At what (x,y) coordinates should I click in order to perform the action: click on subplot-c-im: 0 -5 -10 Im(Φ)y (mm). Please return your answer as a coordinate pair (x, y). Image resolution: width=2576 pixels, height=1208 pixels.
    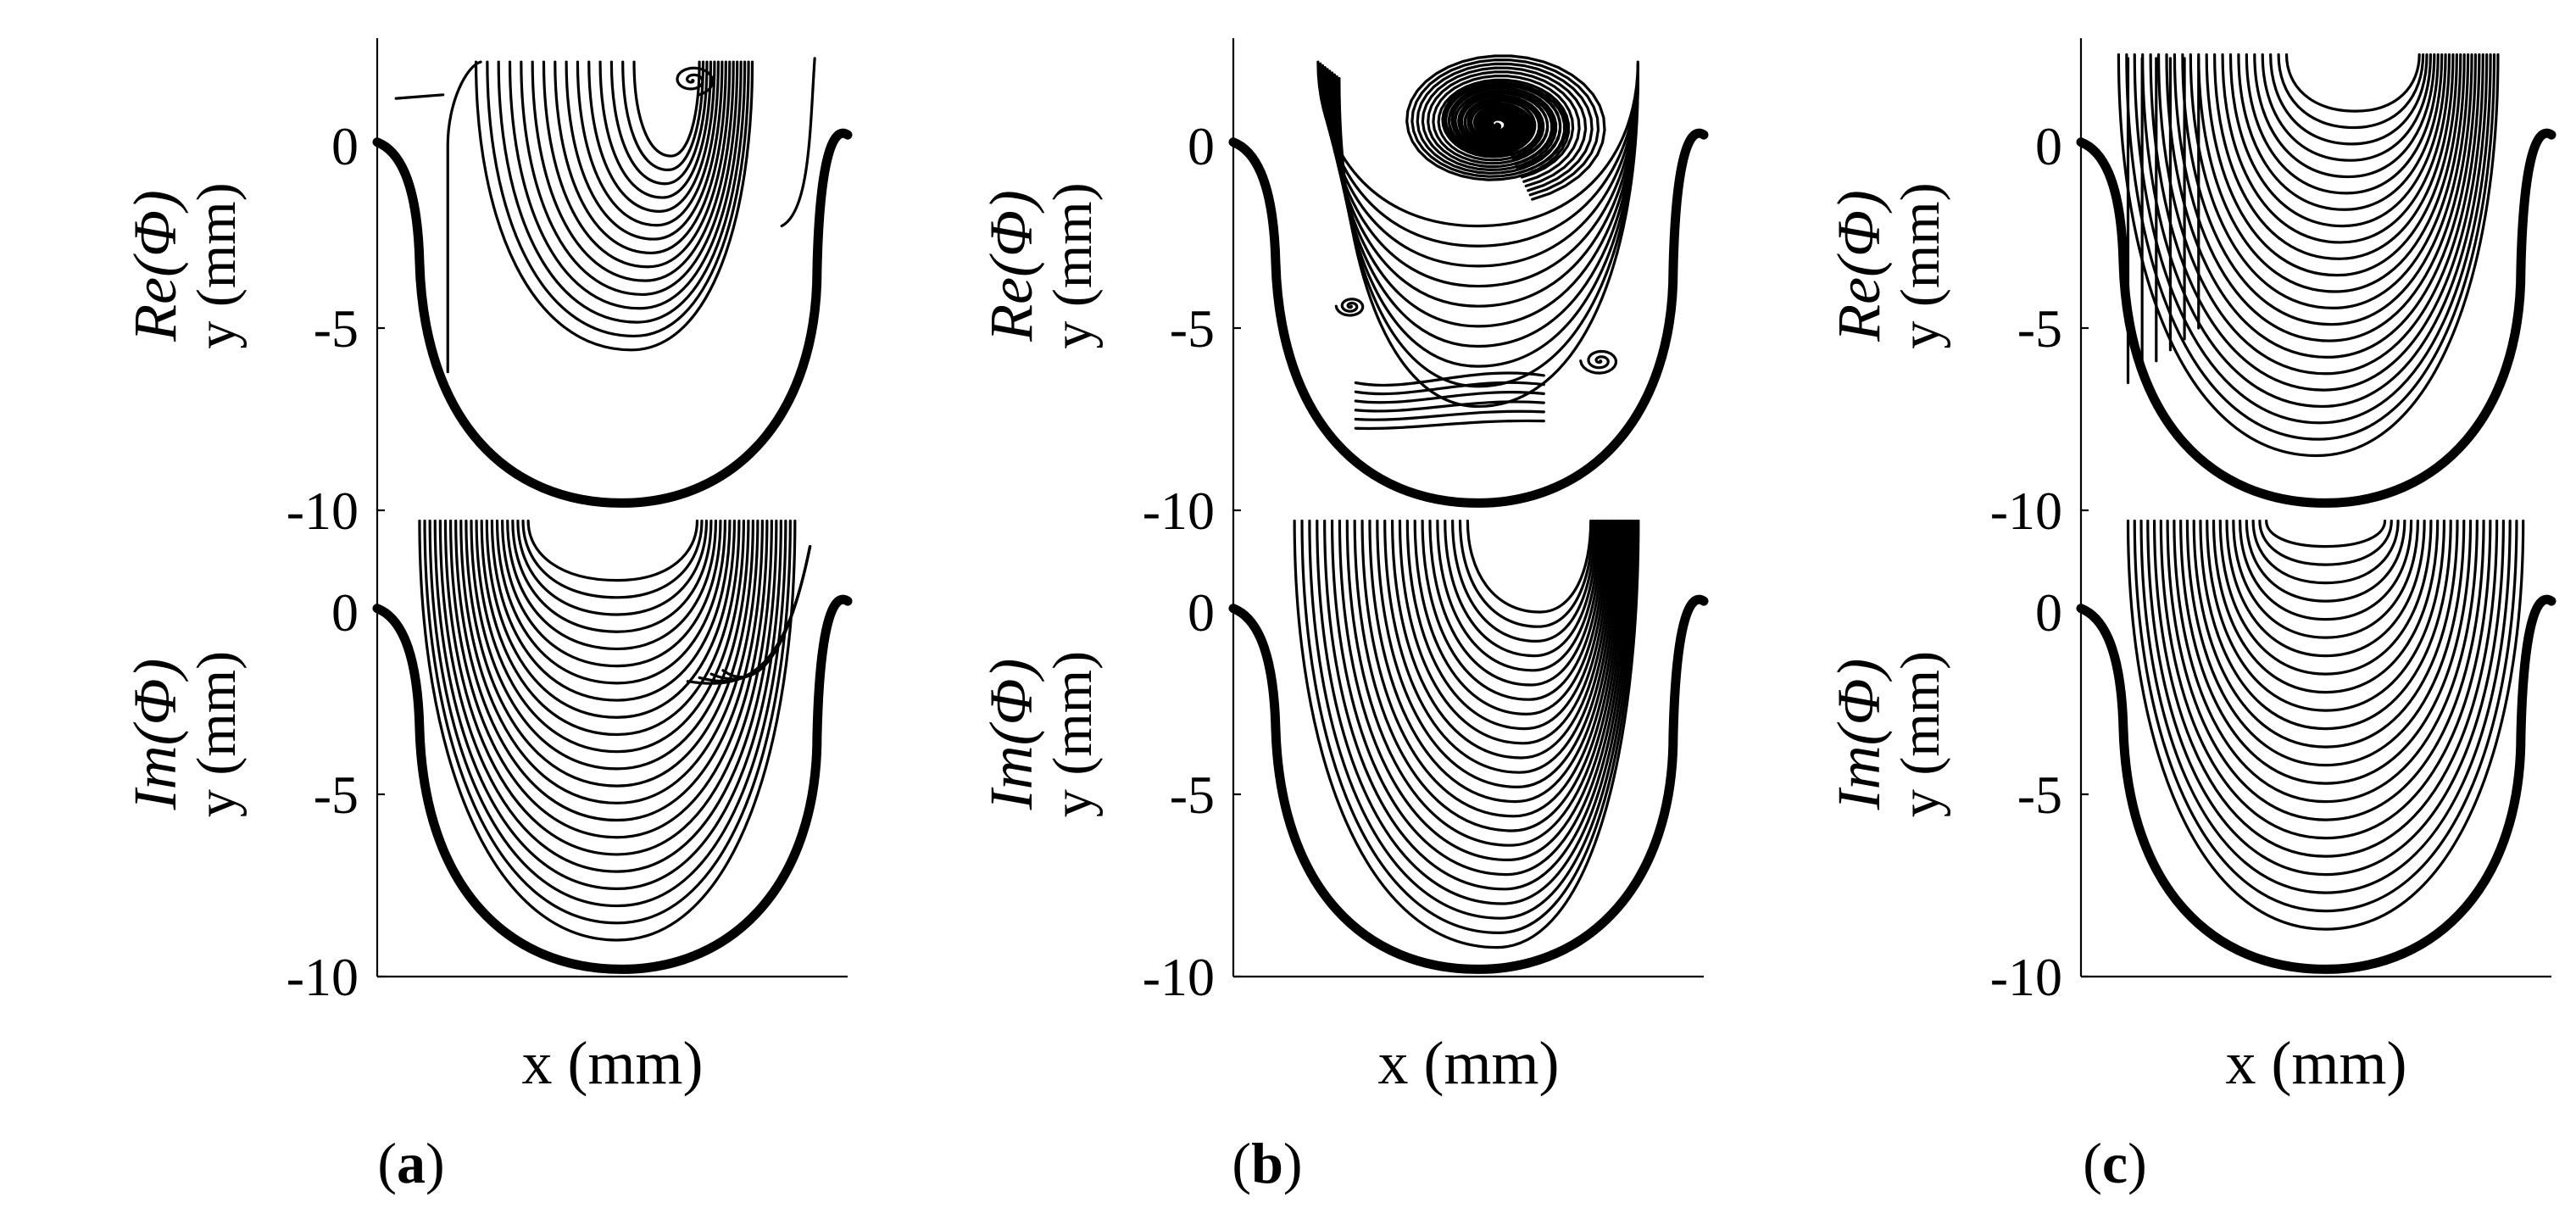
    Looking at the image, I should click on (2191, 758).